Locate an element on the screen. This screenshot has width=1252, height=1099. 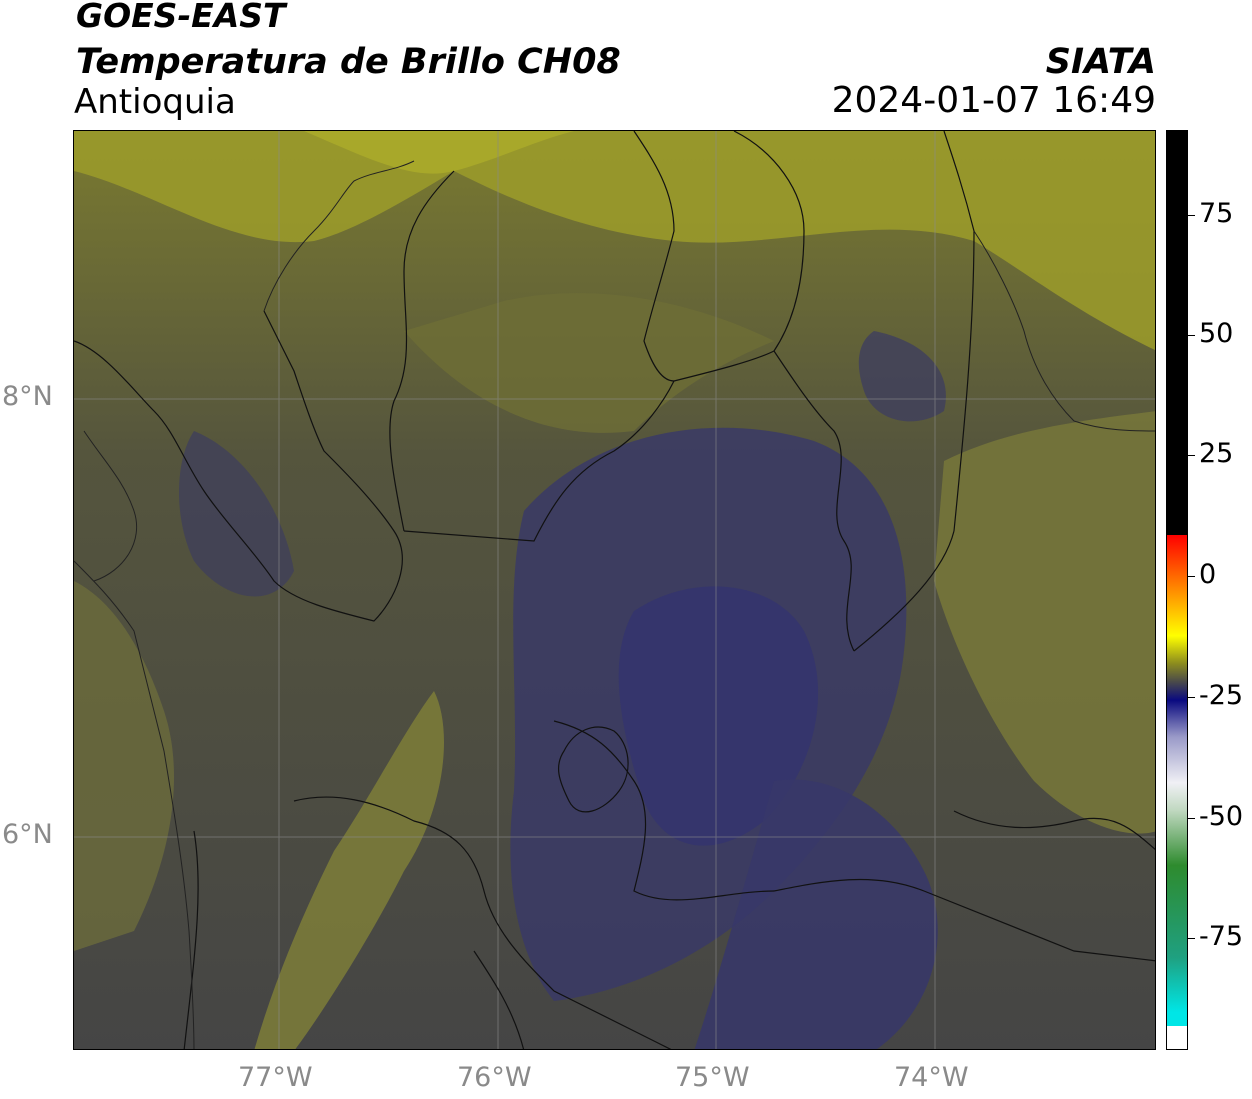
title-product: Temperatura de Brillo CH08 is located at coordinates (348, 62).